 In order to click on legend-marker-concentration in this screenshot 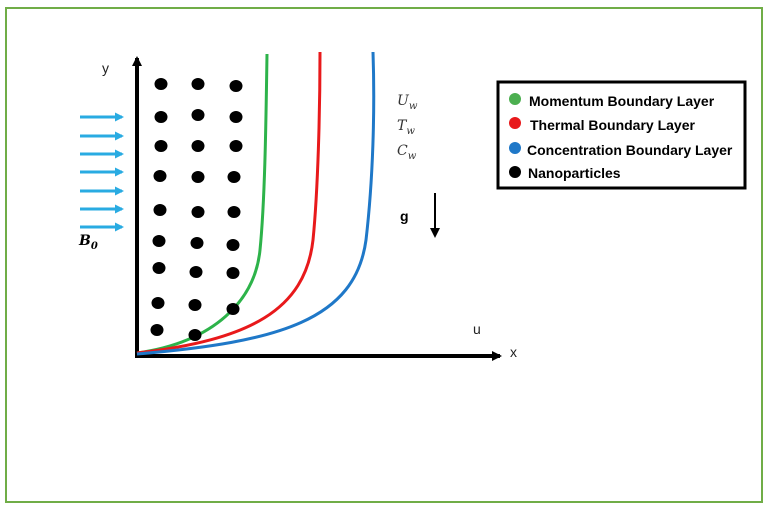, I will do `click(515, 148)`.